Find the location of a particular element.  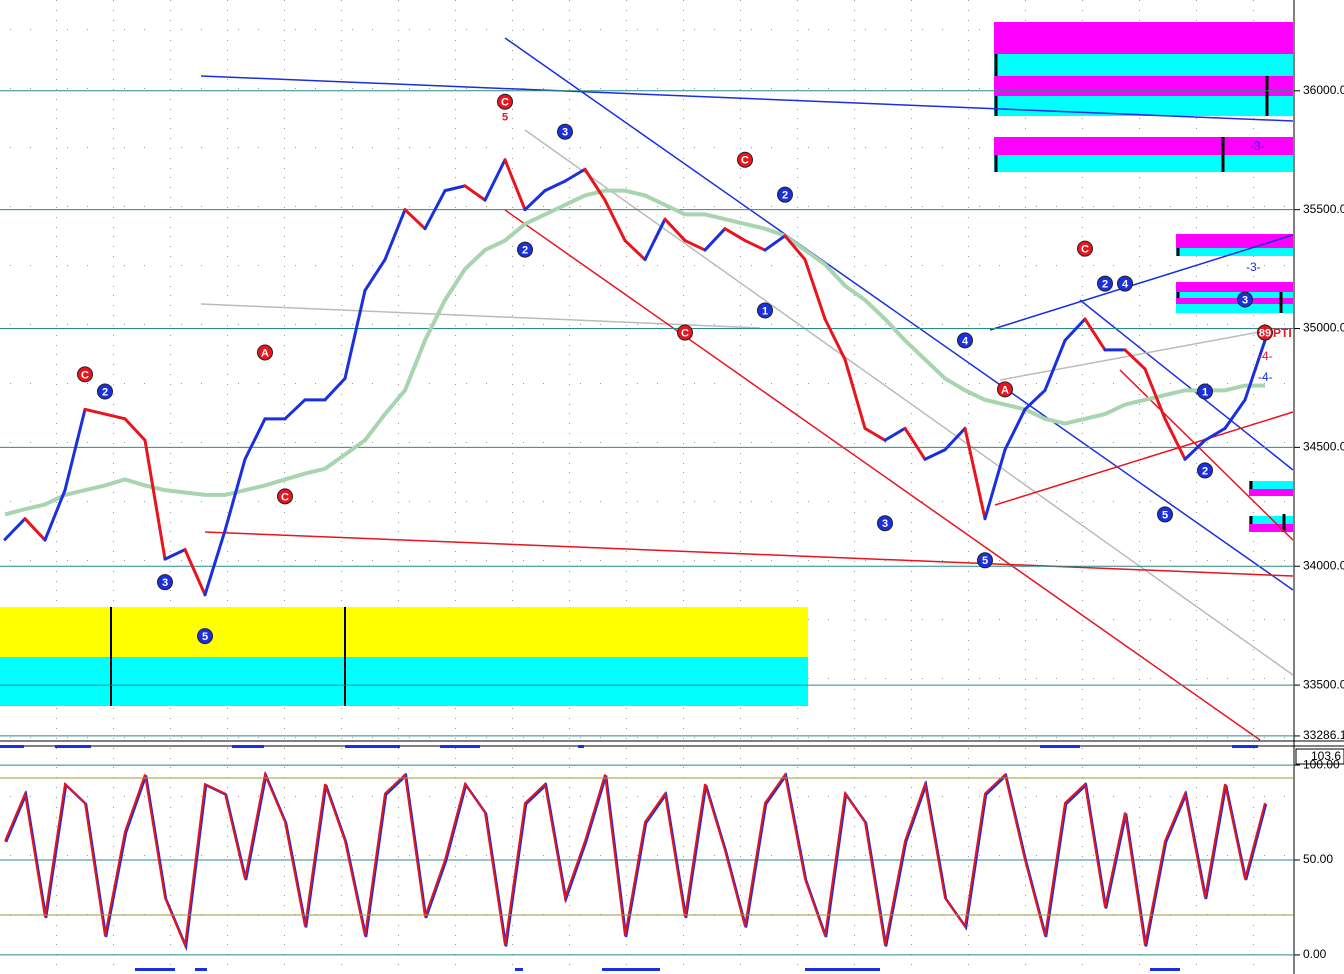

y-tick-label: 0.00 is located at coordinates (1315, 954).